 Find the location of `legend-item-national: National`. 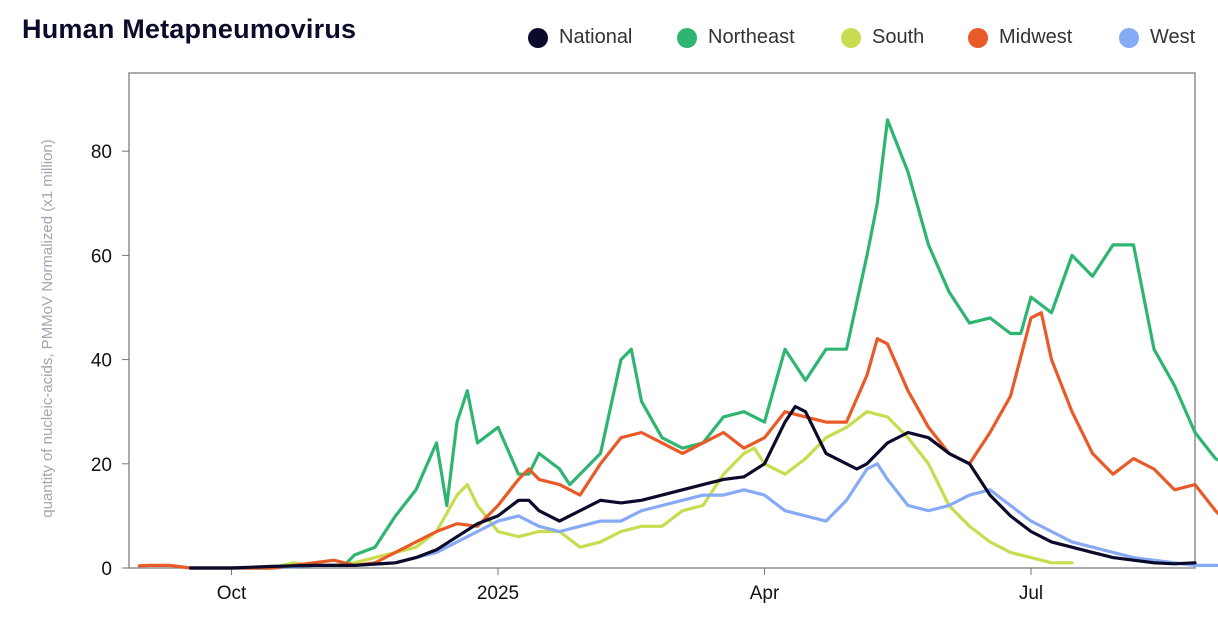

legend-item-national: National is located at coordinates (580, 37).